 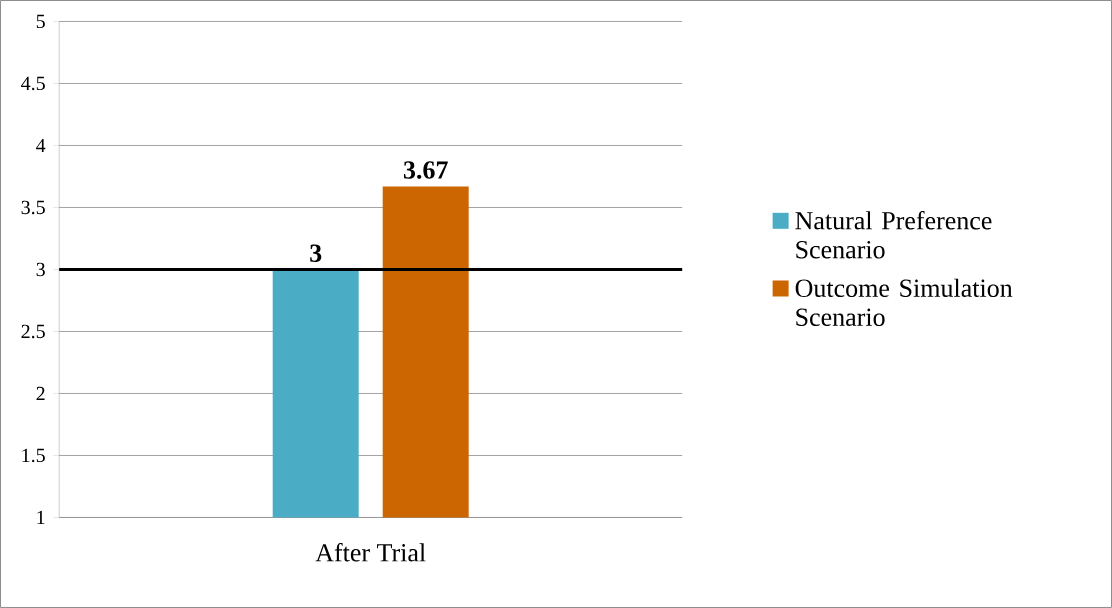 What do you see at coordinates (33, 455) in the screenshot?
I see `y-tick-label: 1.5` at bounding box center [33, 455].